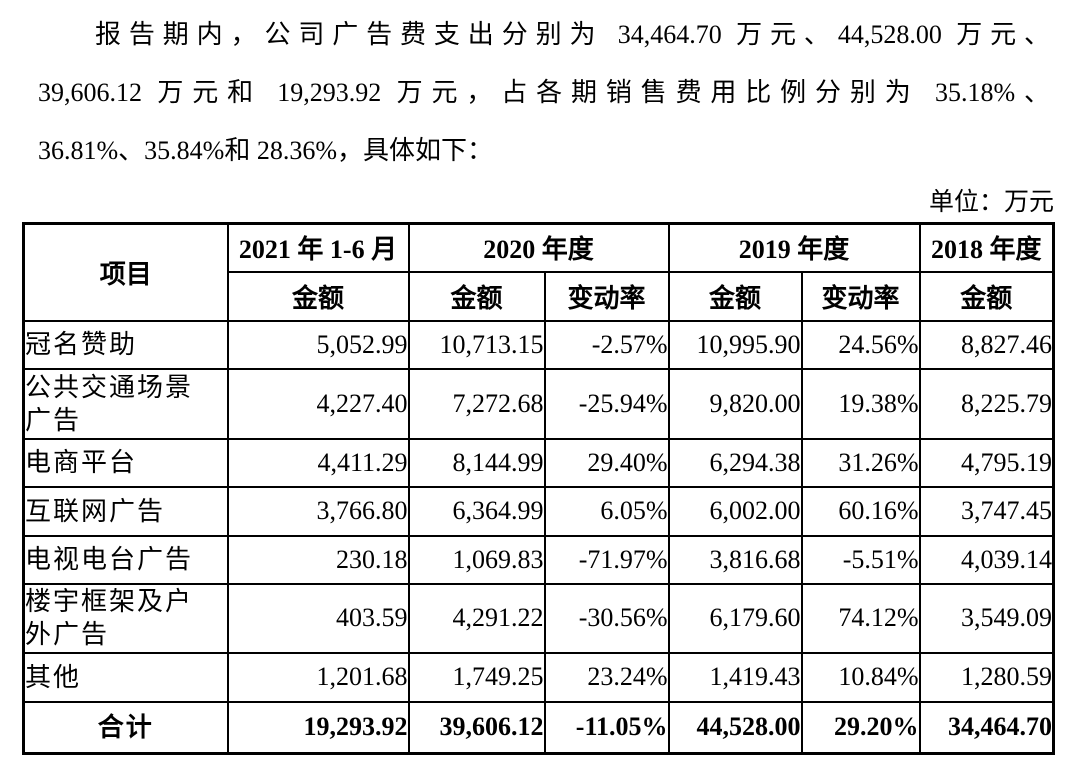 The height and width of the screenshot is (765, 1080). Describe the element at coordinates (606, 344) in the screenshot. I see `value-cell: -2.57%` at that location.